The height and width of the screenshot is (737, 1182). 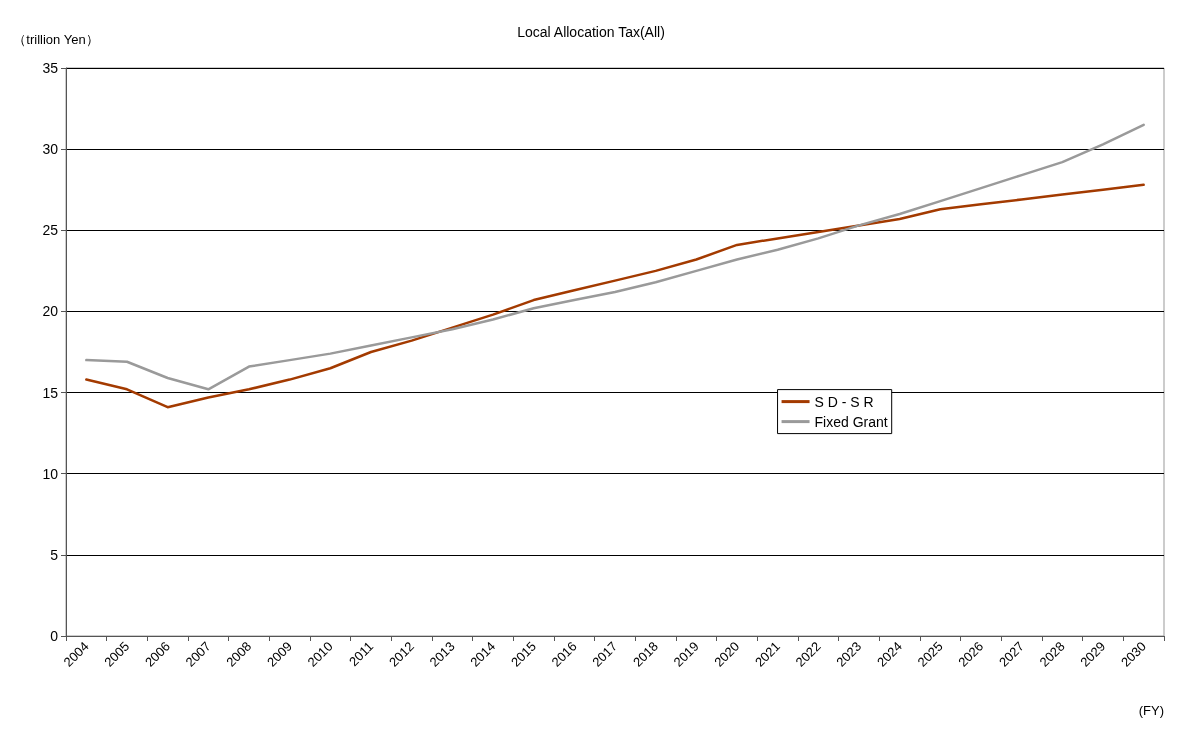 I want to click on legend-label: Fixed Grant, so click(x=851, y=421).